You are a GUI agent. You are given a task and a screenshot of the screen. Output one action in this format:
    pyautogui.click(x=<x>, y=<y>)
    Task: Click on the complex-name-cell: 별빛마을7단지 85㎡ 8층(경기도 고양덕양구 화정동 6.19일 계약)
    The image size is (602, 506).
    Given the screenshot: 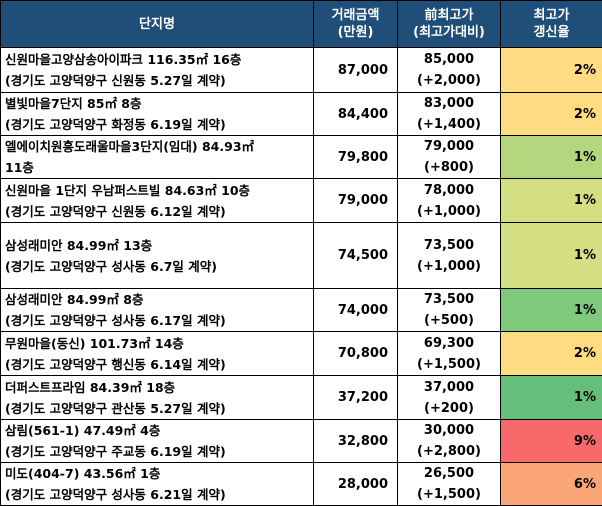 What is the action you would take?
    pyautogui.click(x=157, y=114)
    